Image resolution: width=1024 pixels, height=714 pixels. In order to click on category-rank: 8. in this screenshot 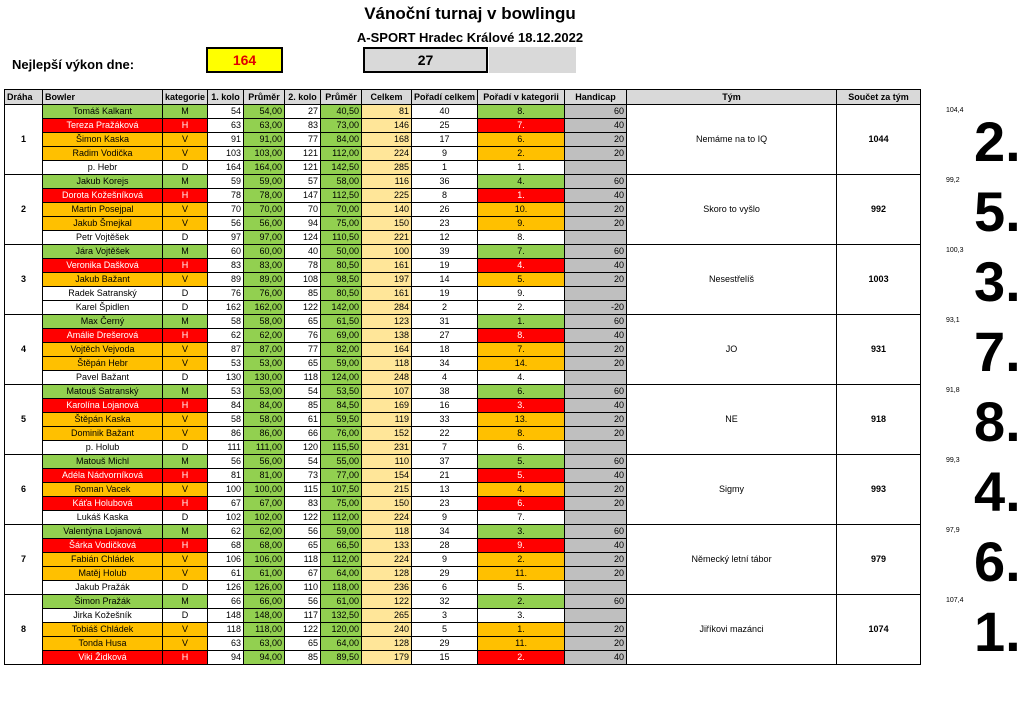, I will do `click(521, 335)`.